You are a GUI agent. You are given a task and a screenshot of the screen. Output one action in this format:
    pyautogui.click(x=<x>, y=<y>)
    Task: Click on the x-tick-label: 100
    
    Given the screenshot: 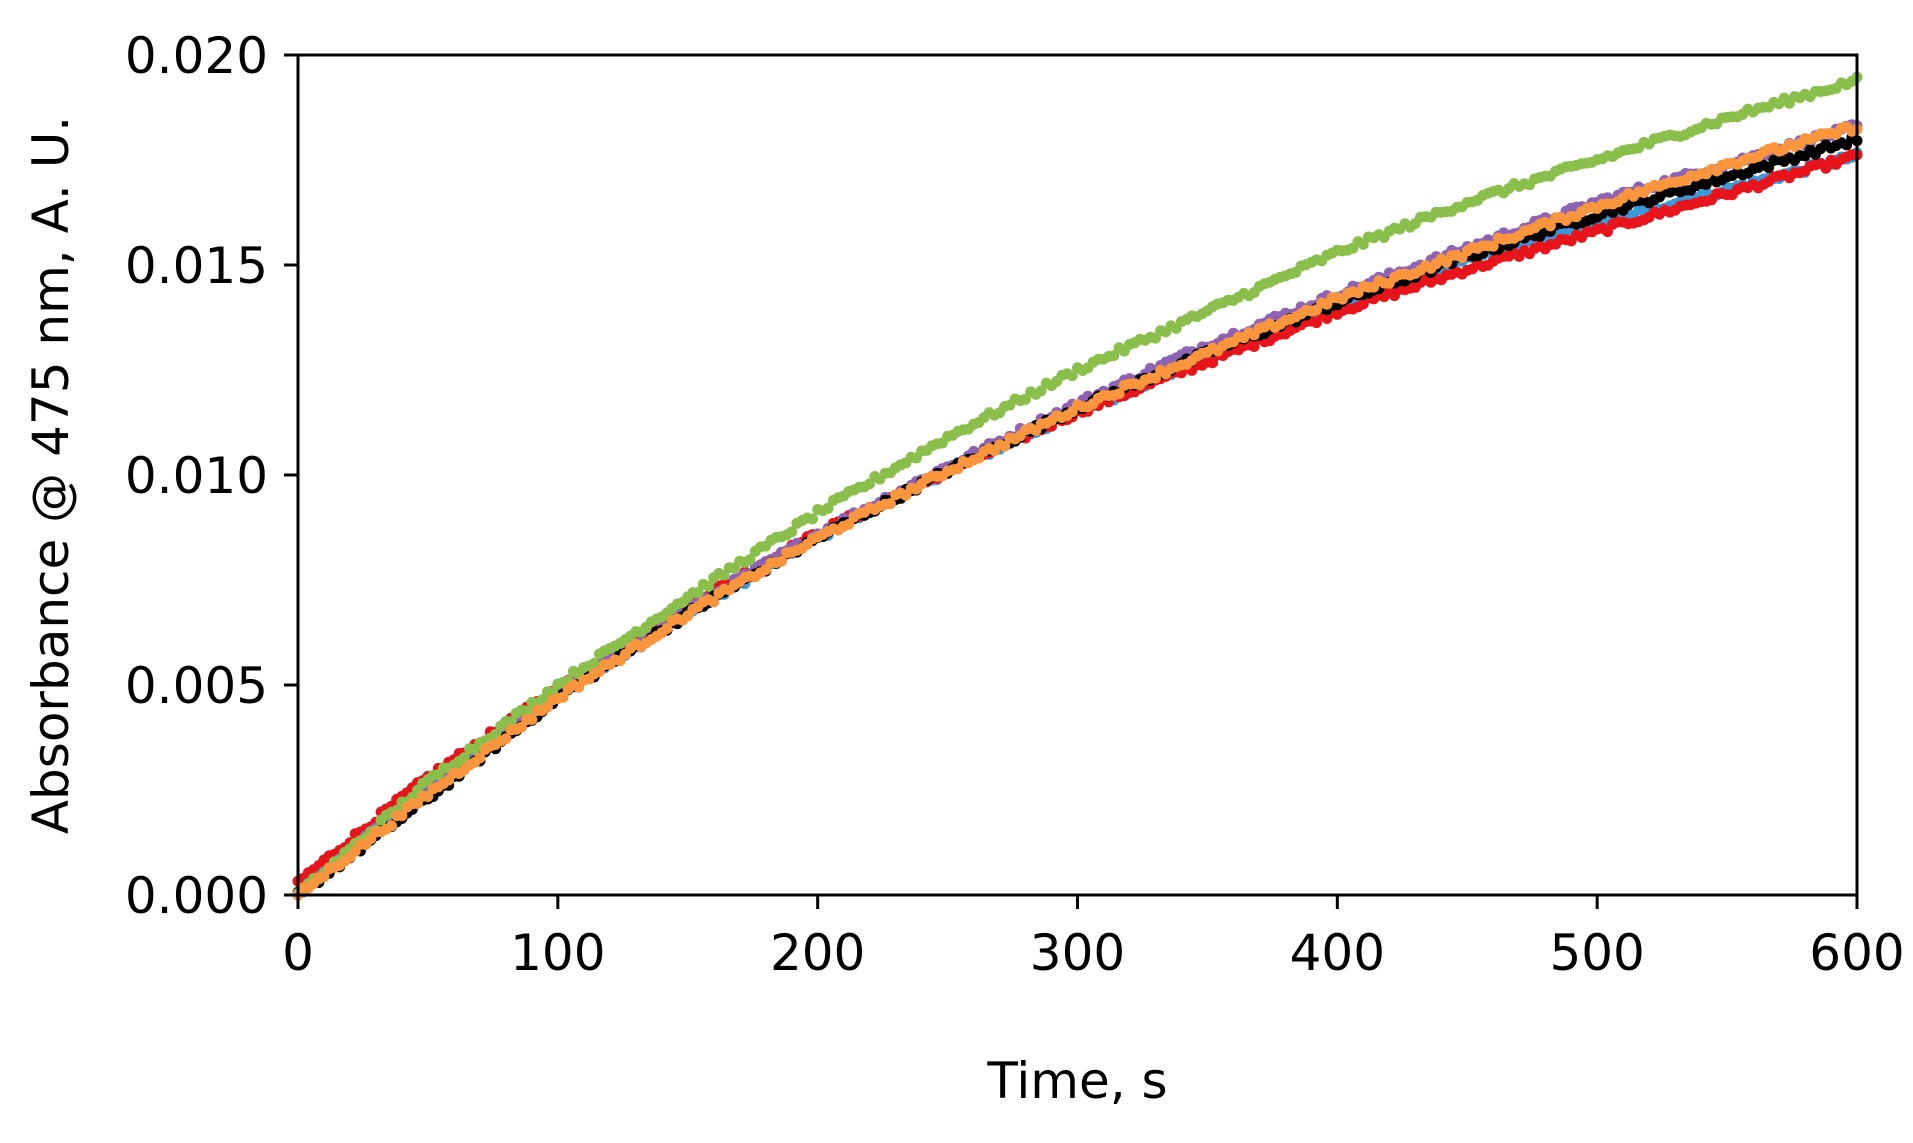 What is the action you would take?
    pyautogui.click(x=557, y=953)
    